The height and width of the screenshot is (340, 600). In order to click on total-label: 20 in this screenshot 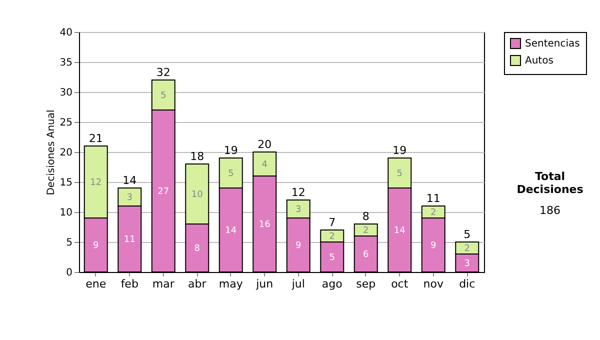, I will do `click(265, 144)`.